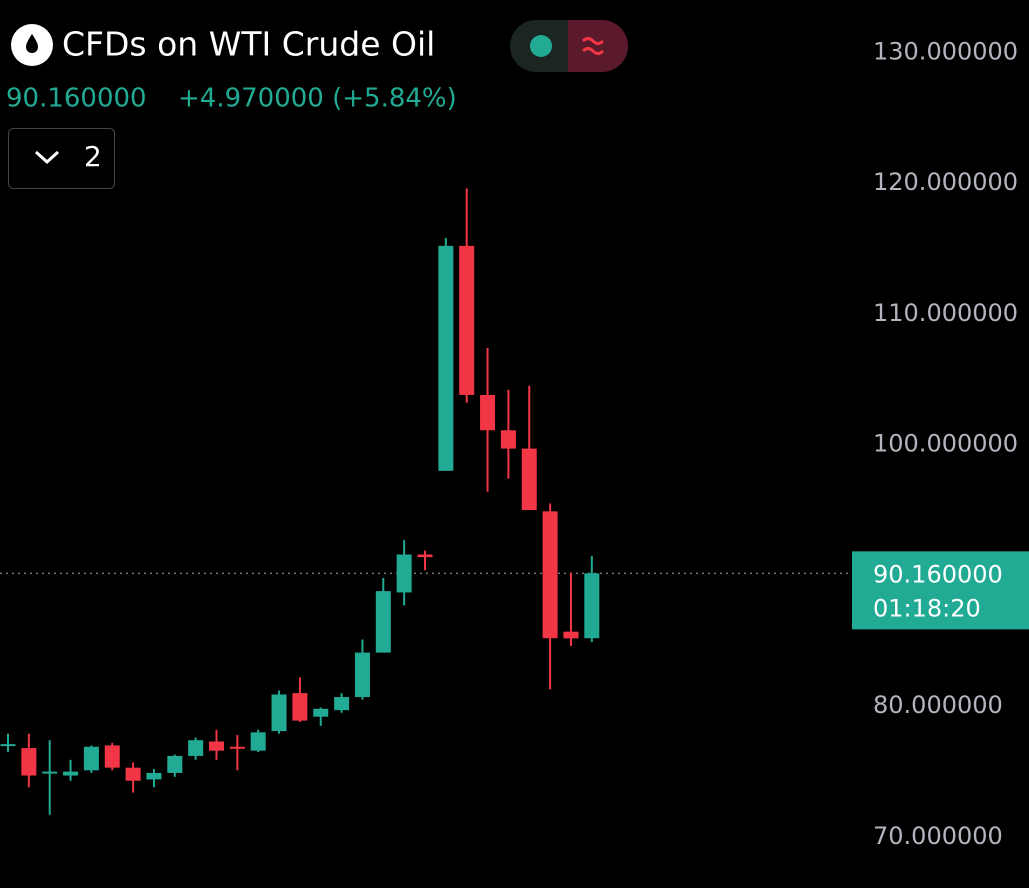 The image size is (1029, 888). I want to click on indicators-toggle, so click(61, 158).